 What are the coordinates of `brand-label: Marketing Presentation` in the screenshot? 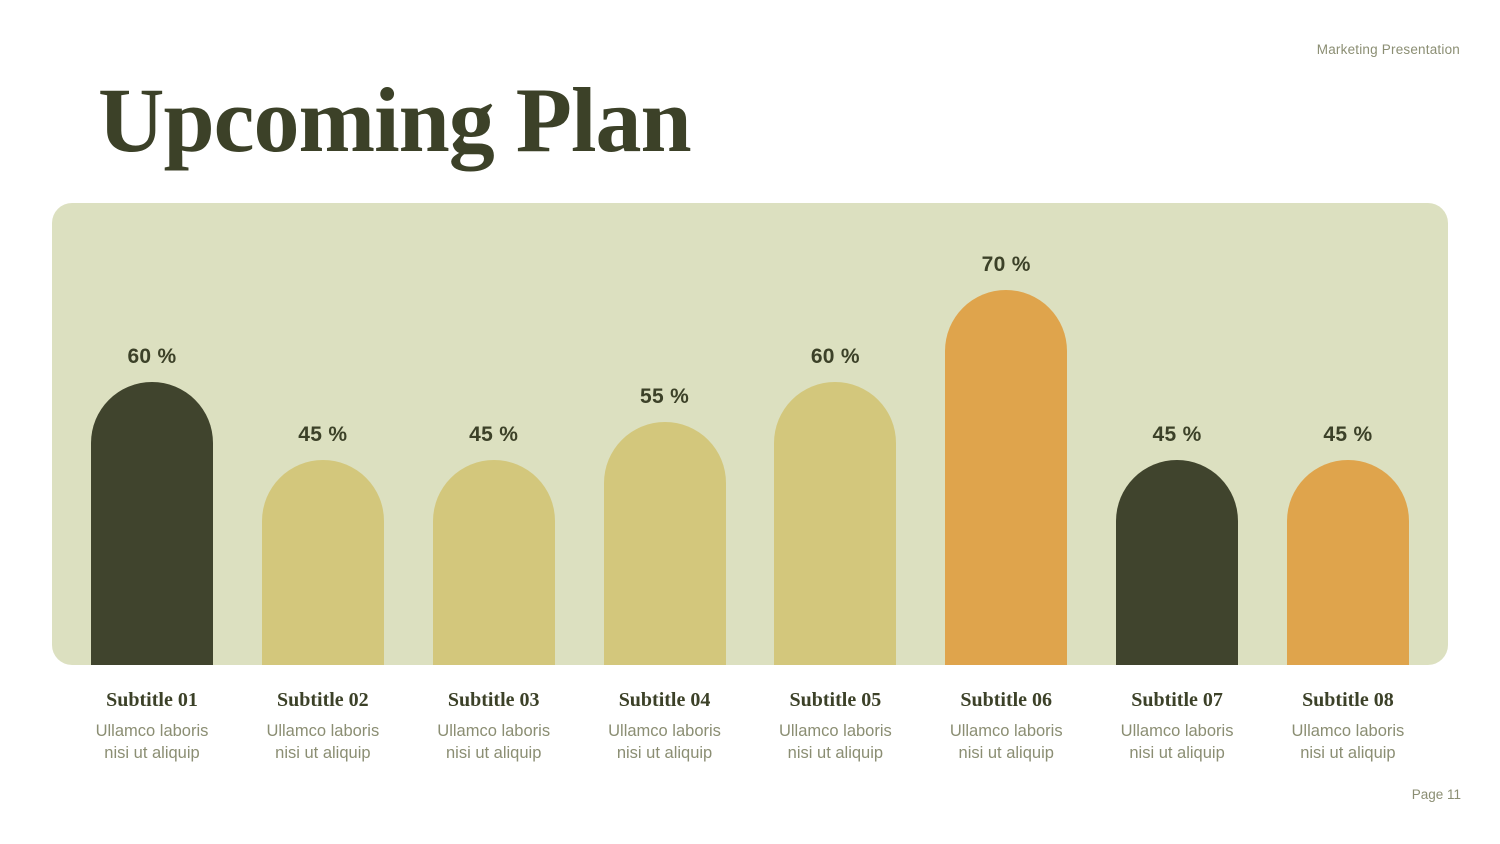 It's located at (1388, 49).